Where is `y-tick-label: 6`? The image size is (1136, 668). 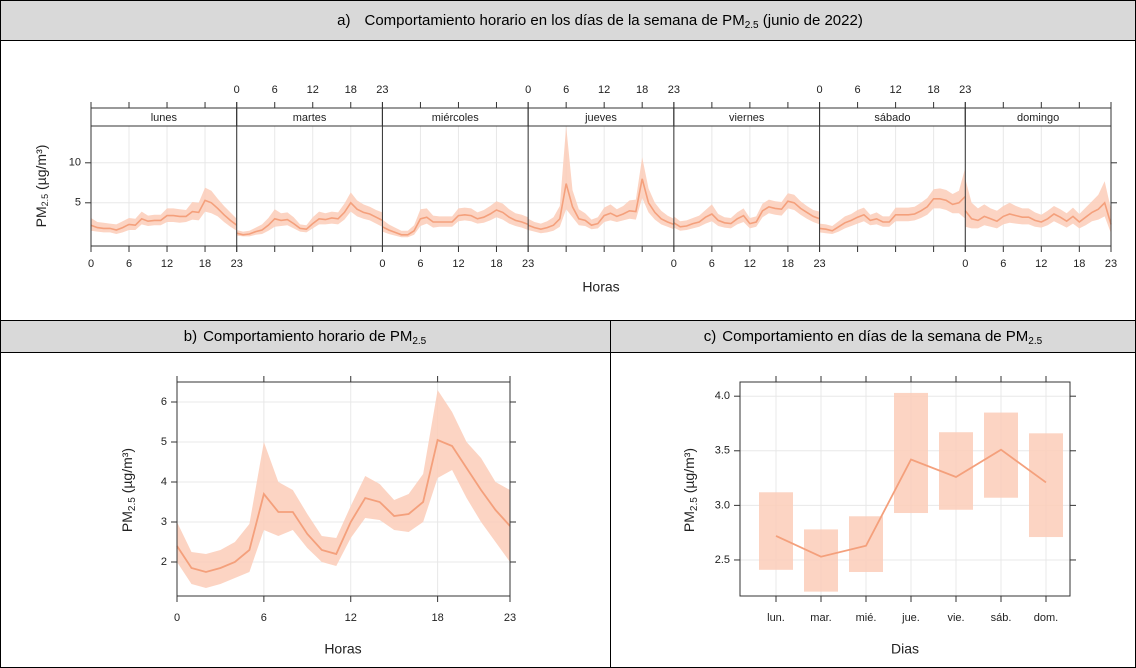 y-tick-label: 6 is located at coordinates (164, 402).